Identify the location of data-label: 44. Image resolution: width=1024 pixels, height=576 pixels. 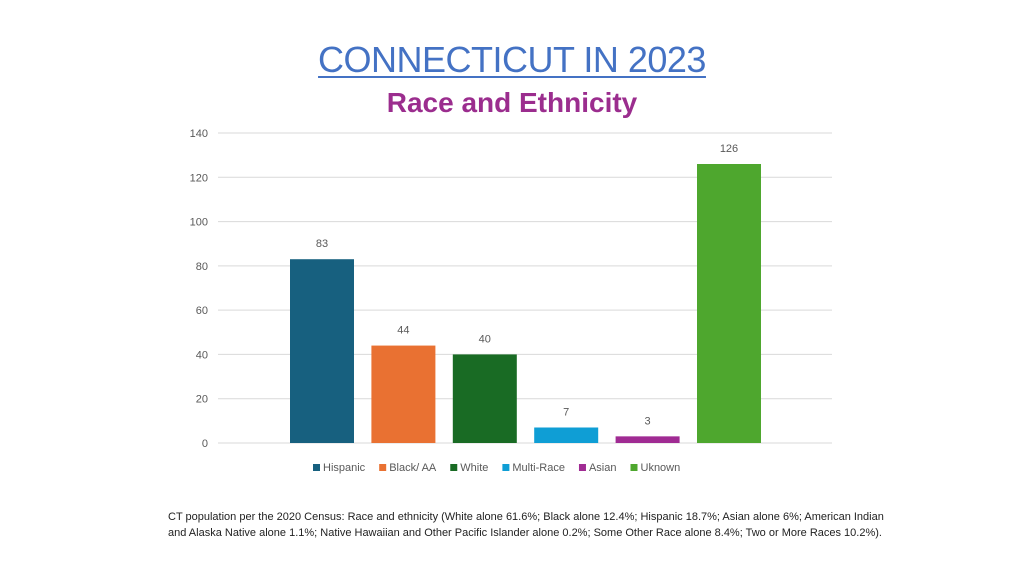
(403, 331).